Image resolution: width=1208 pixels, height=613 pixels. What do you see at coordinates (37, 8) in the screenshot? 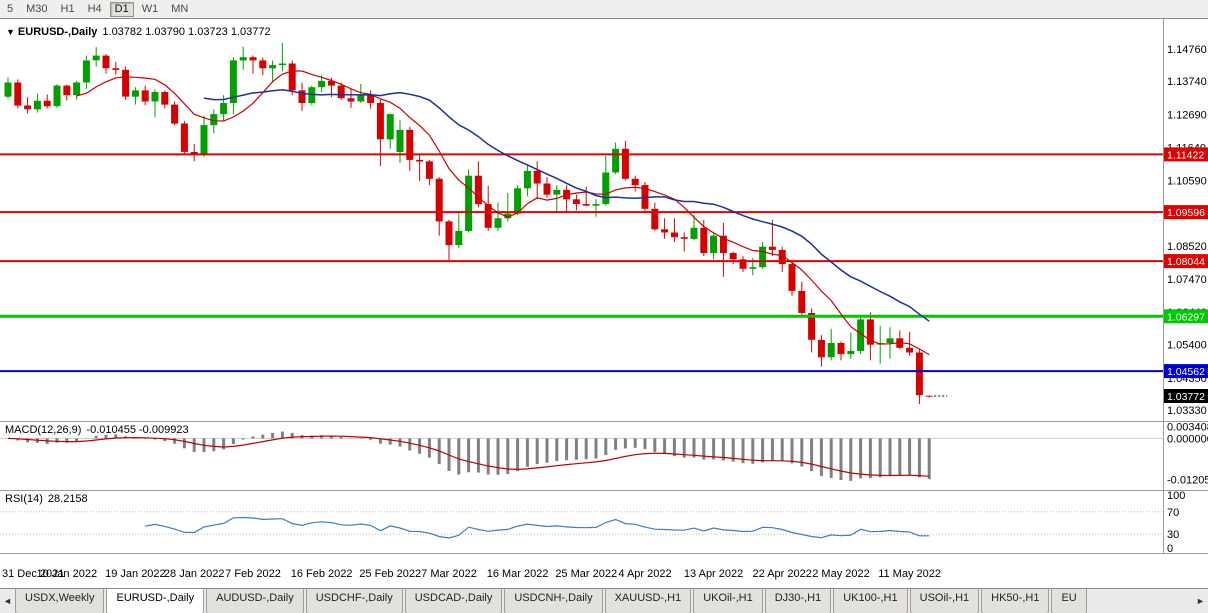
I see `timeframe-button-m30: M30` at bounding box center [37, 8].